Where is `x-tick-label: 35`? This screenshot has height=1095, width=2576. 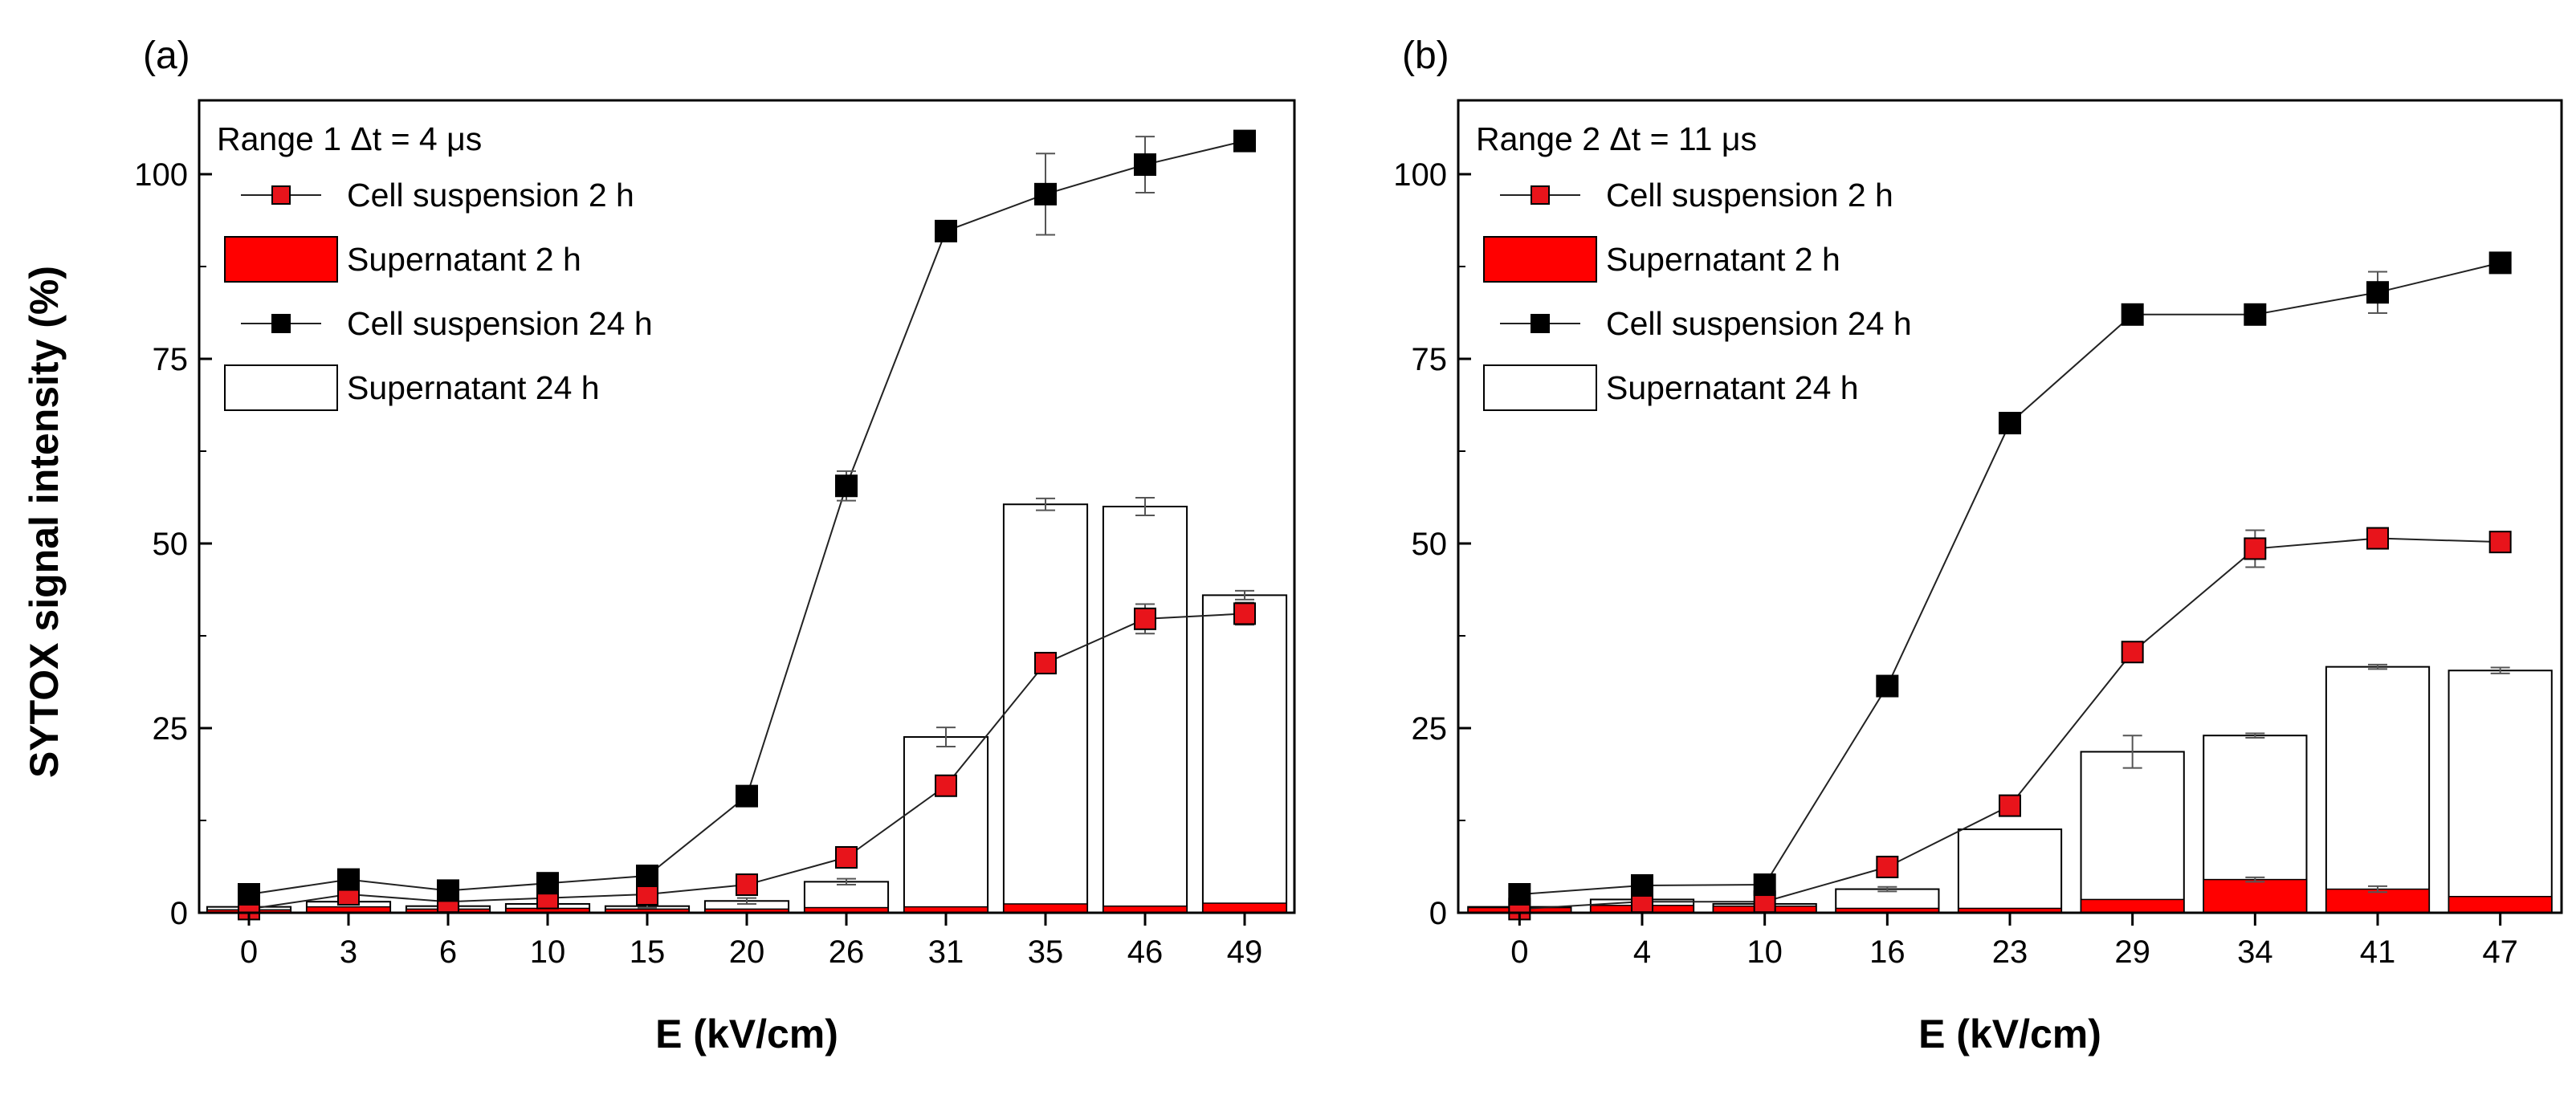 x-tick-label: 35 is located at coordinates (1046, 952).